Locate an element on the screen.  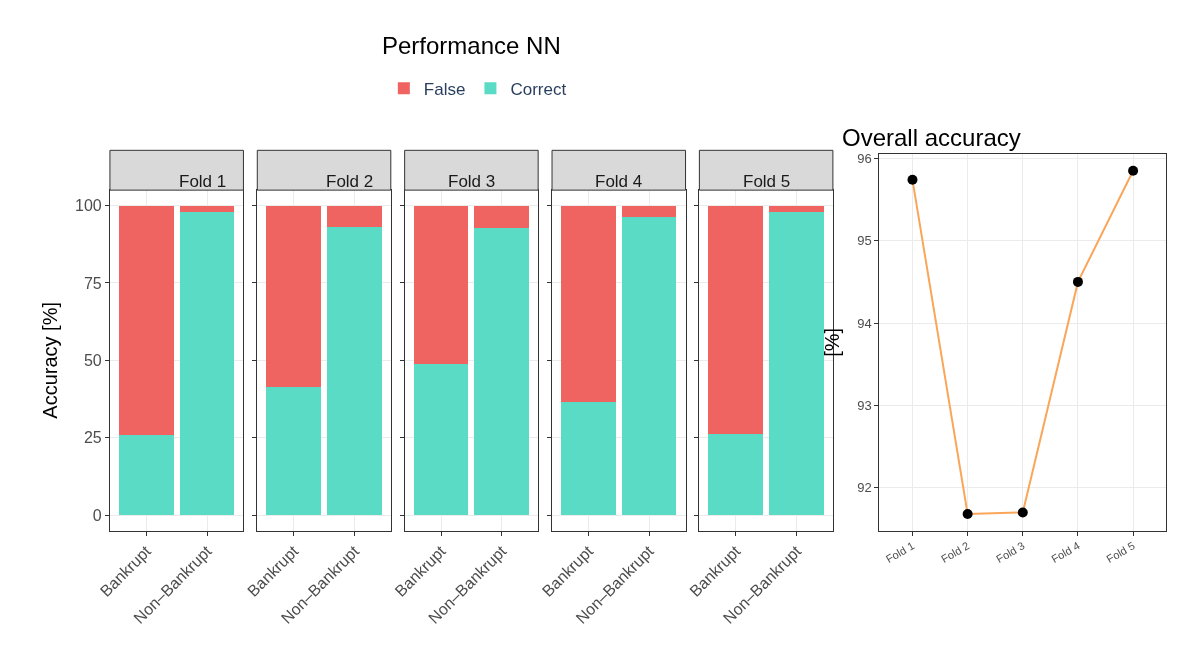
x-tick-label: Fold 5 is located at coordinates (1120, 552).